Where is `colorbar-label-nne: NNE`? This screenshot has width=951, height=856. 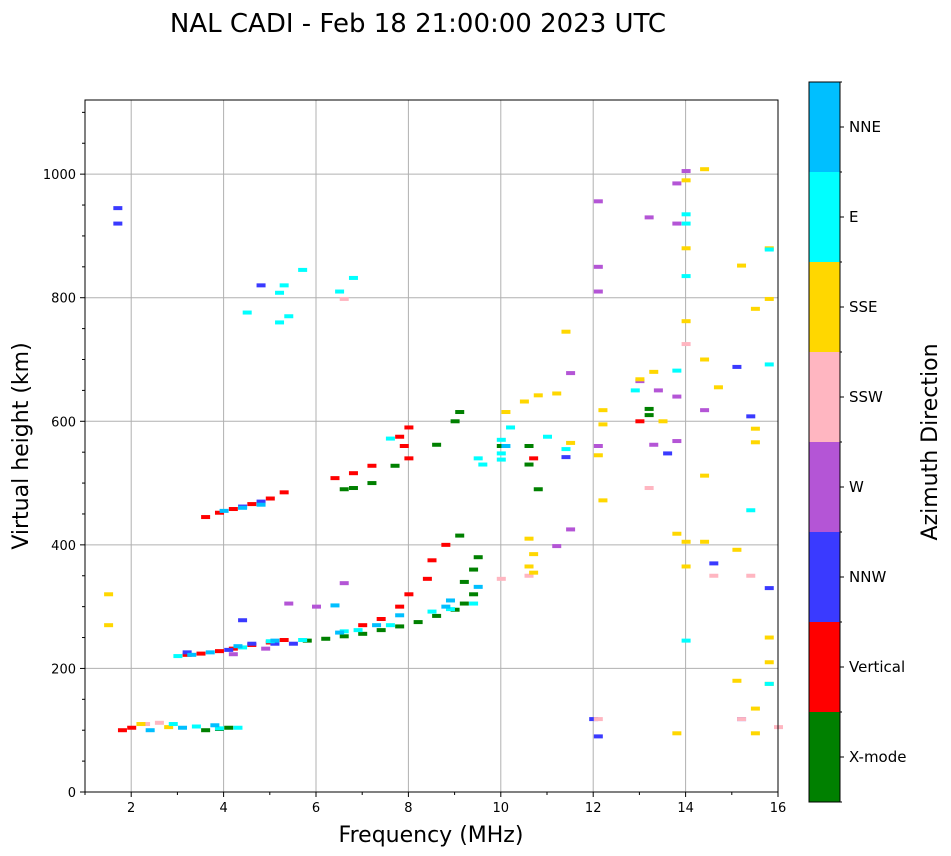
colorbar-label-nne: NNE is located at coordinates (865, 127).